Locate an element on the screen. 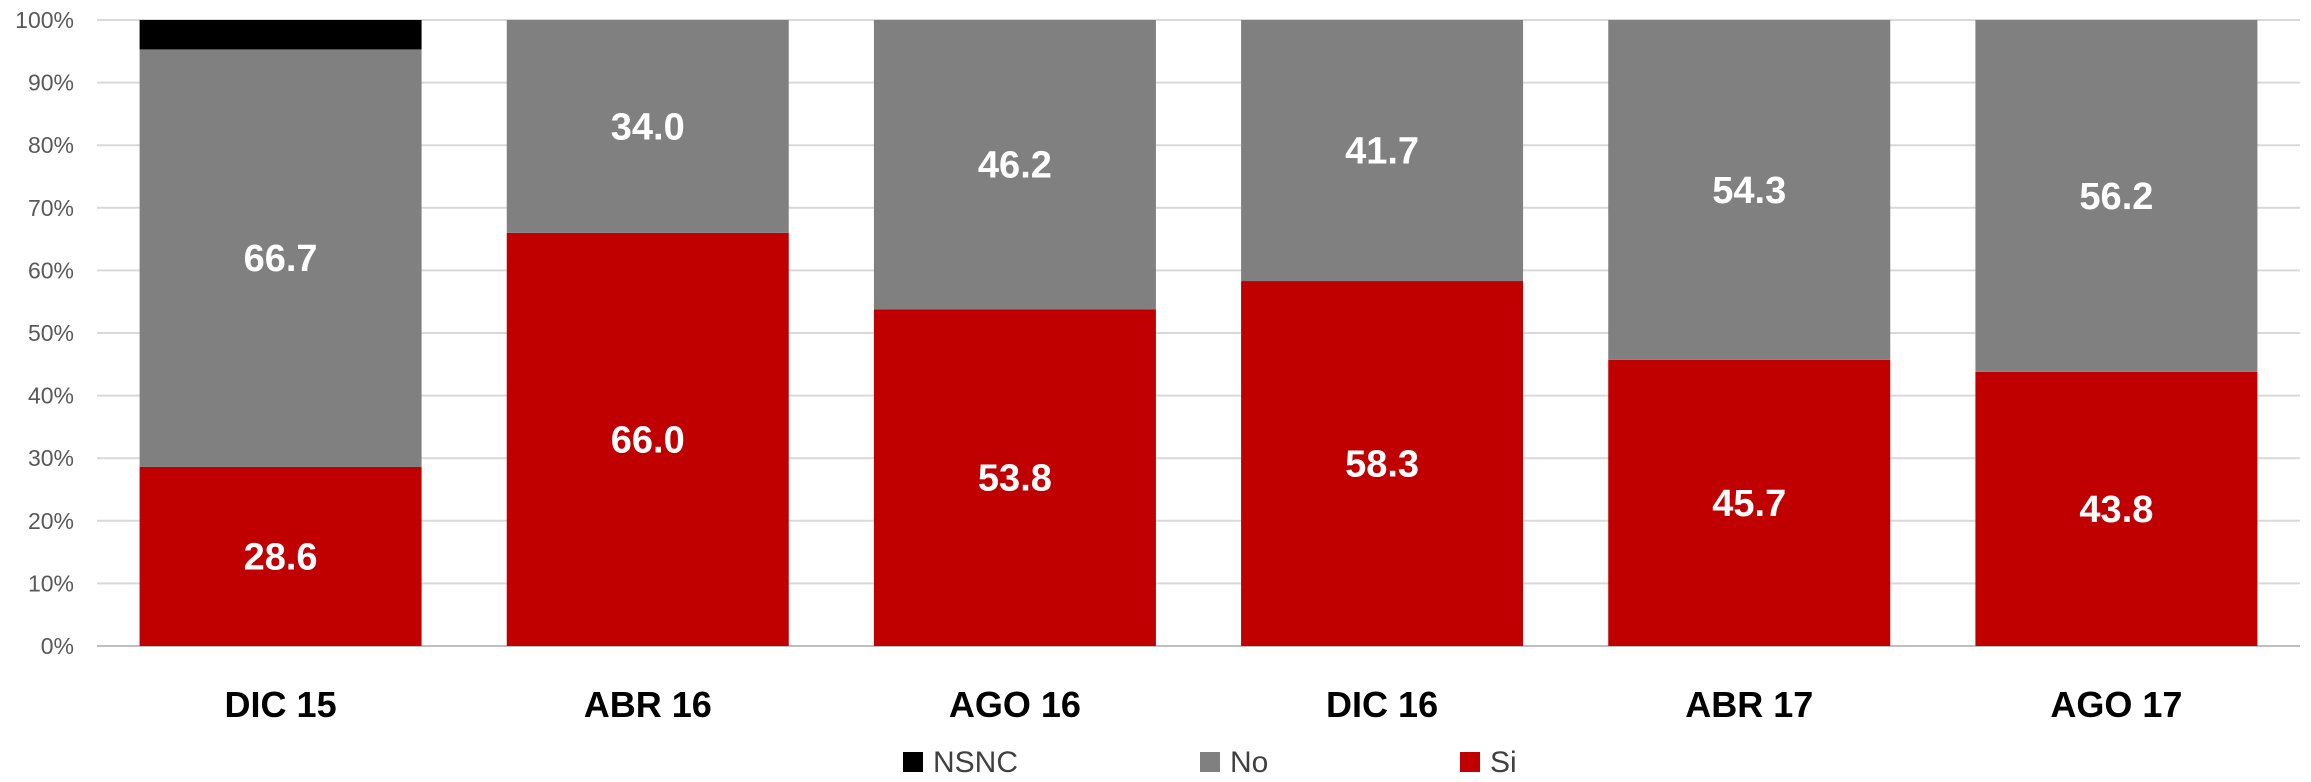  data-label: 34.0 is located at coordinates (648, 127).